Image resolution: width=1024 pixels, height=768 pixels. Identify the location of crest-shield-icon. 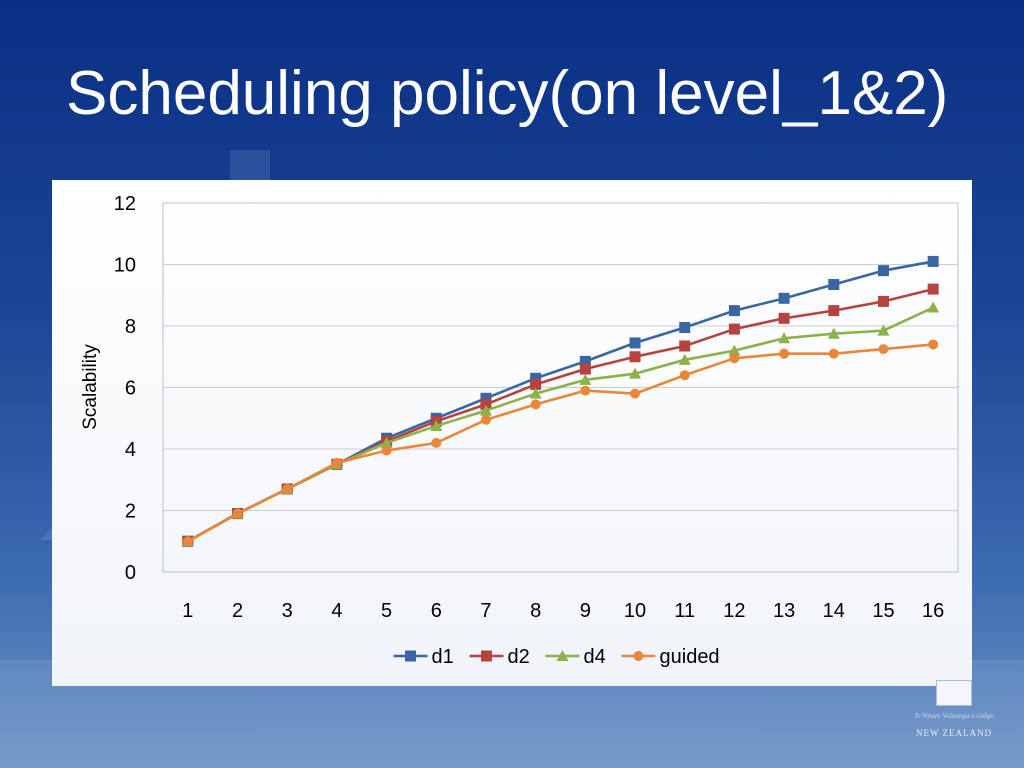
(954, 693).